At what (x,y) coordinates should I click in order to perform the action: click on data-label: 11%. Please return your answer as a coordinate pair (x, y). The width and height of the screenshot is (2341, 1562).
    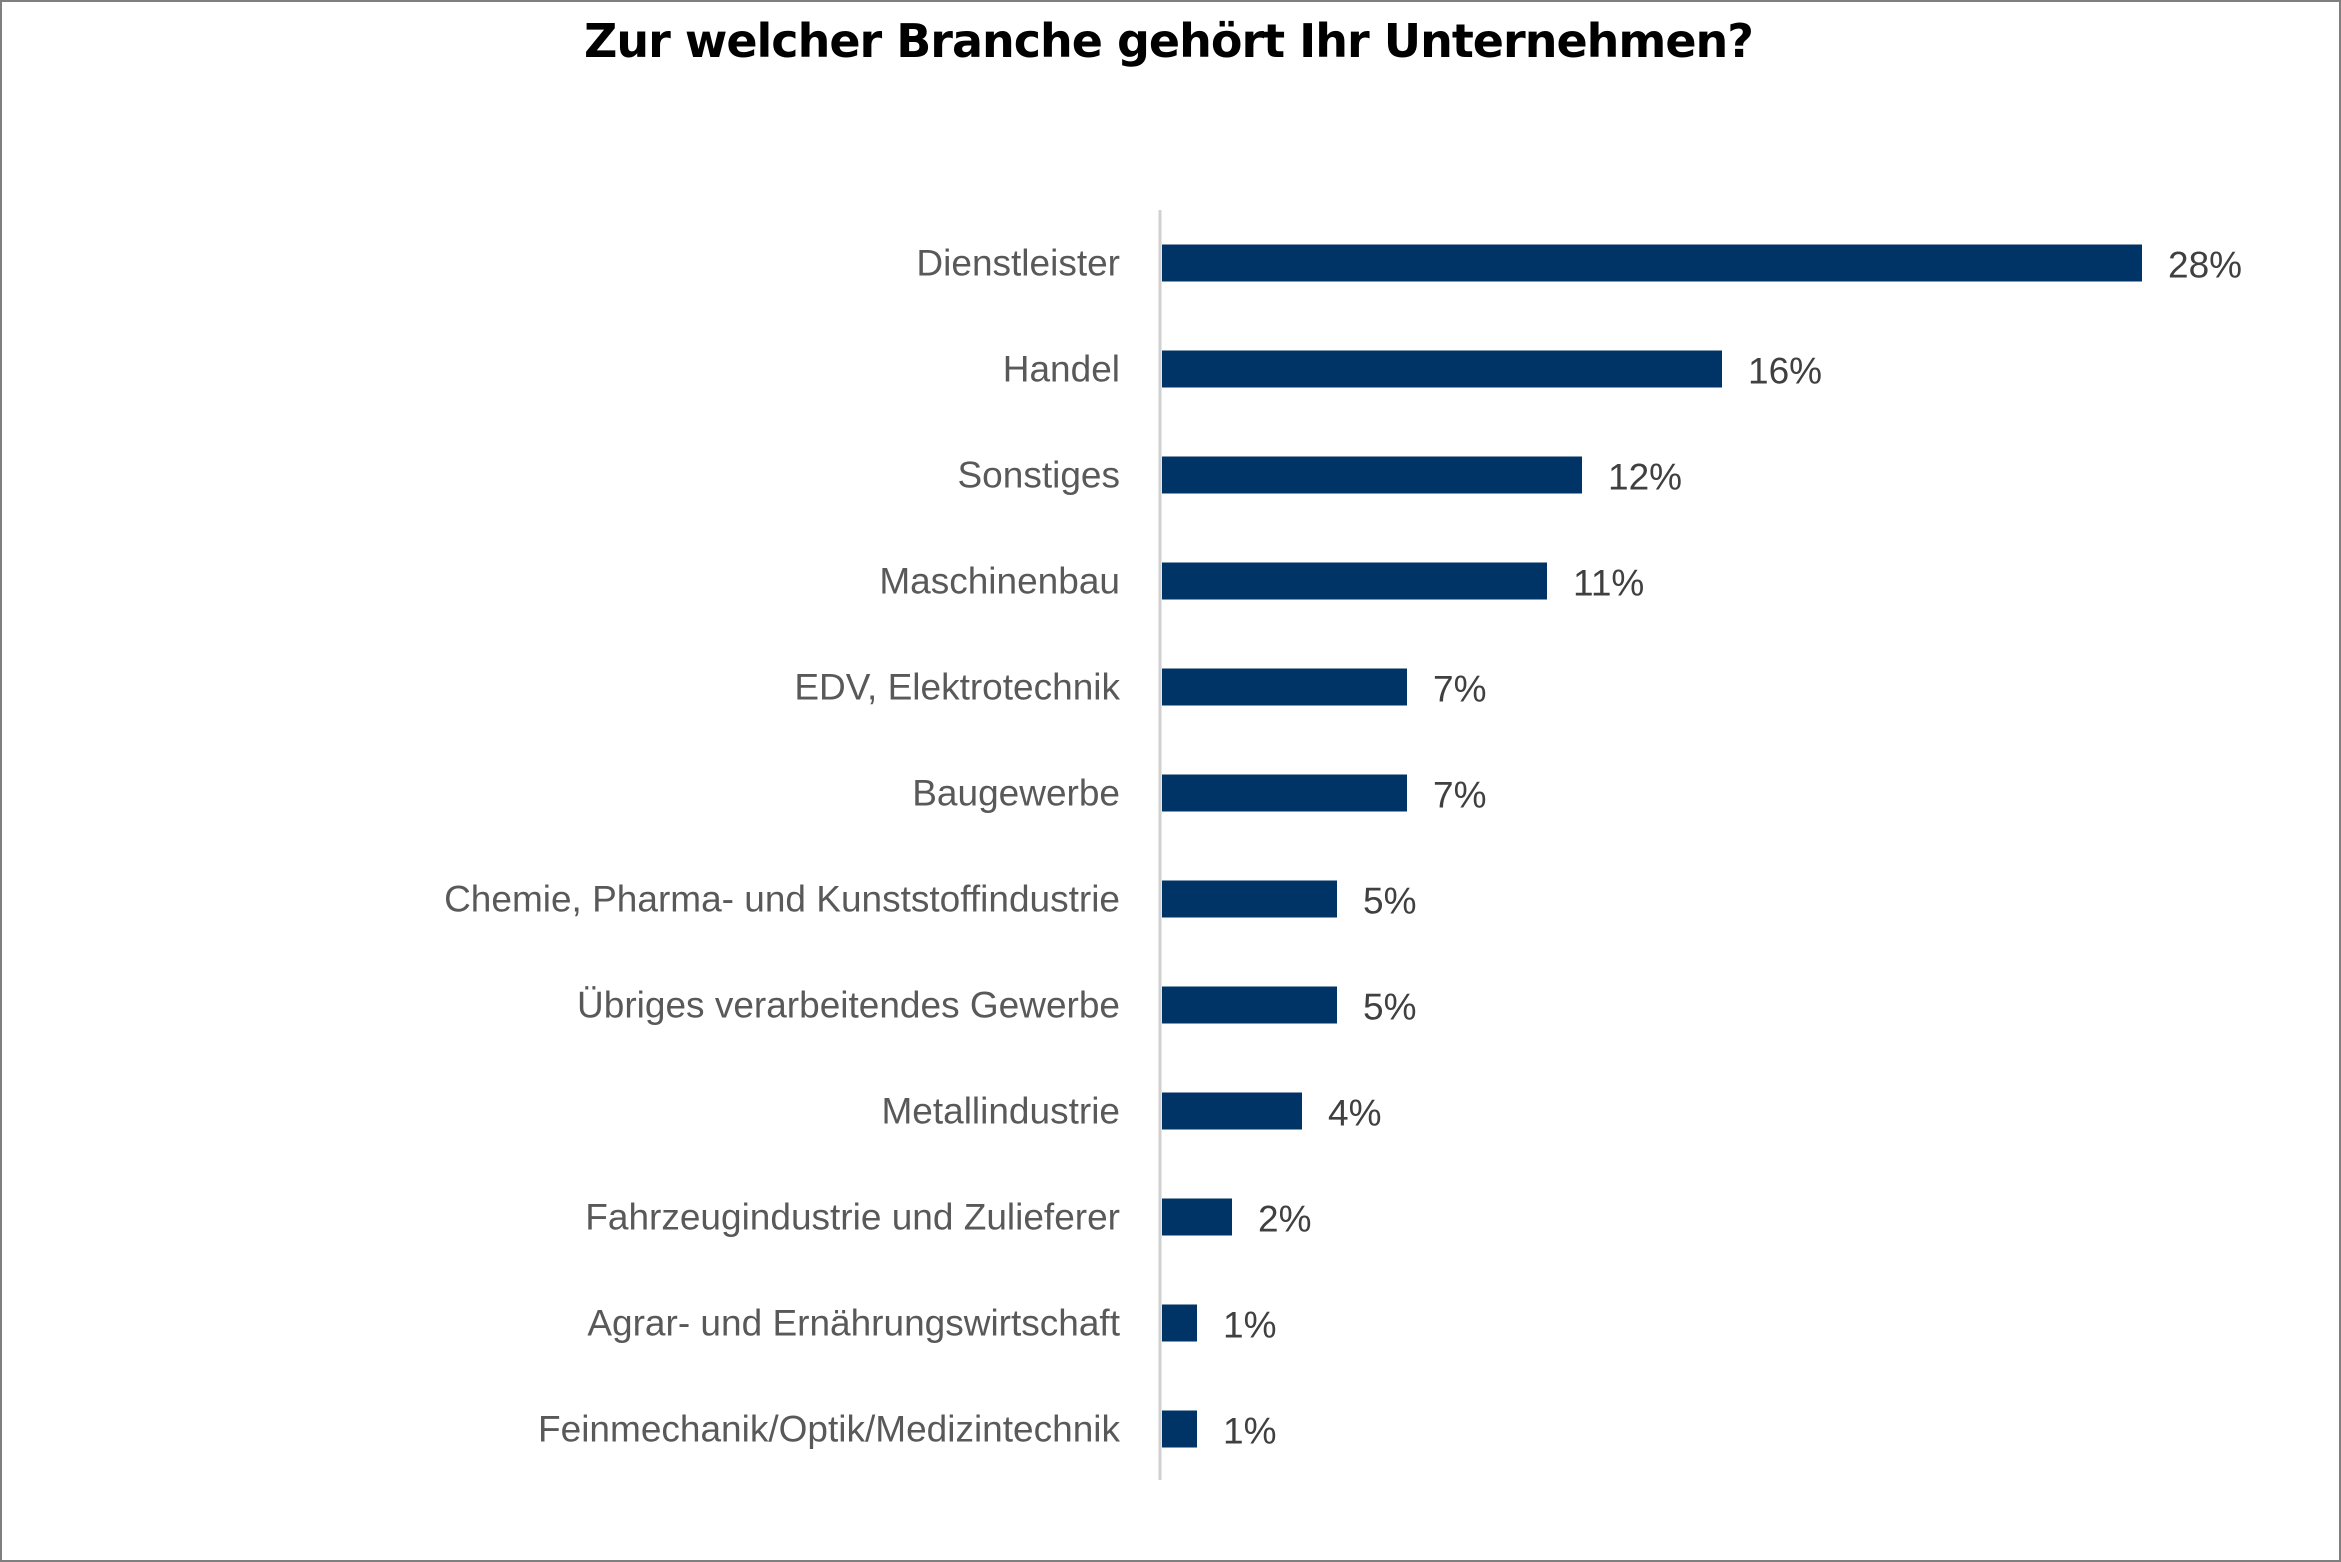
    Looking at the image, I should click on (1608, 583).